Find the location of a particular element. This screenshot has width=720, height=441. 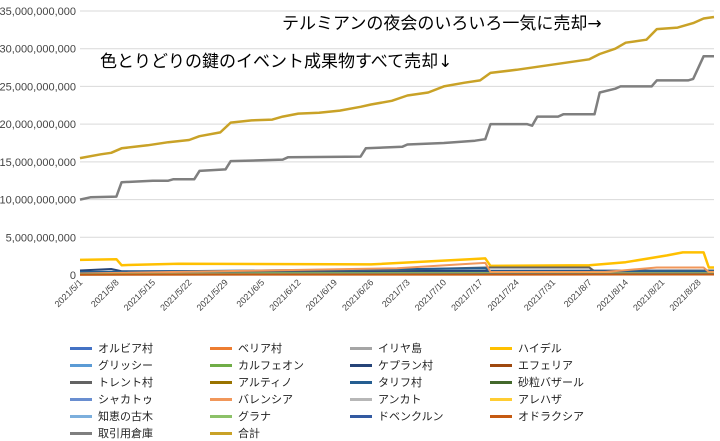

x-tick-label: 2021/7/17 is located at coordinates (466, 294).